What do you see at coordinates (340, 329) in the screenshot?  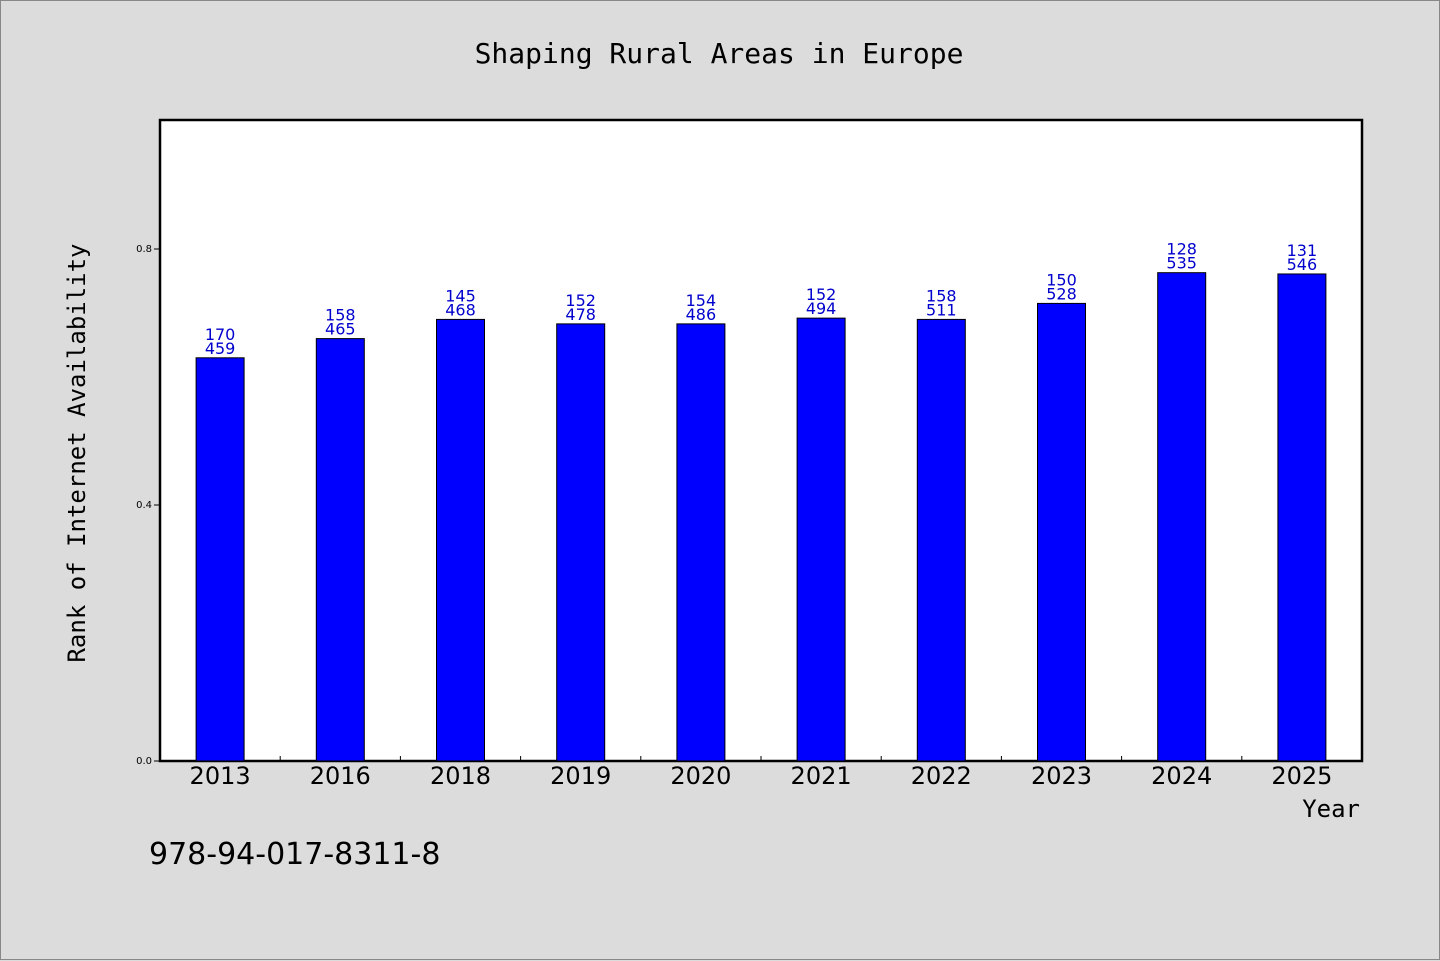 I see `data-label-bottom: 465` at bounding box center [340, 329].